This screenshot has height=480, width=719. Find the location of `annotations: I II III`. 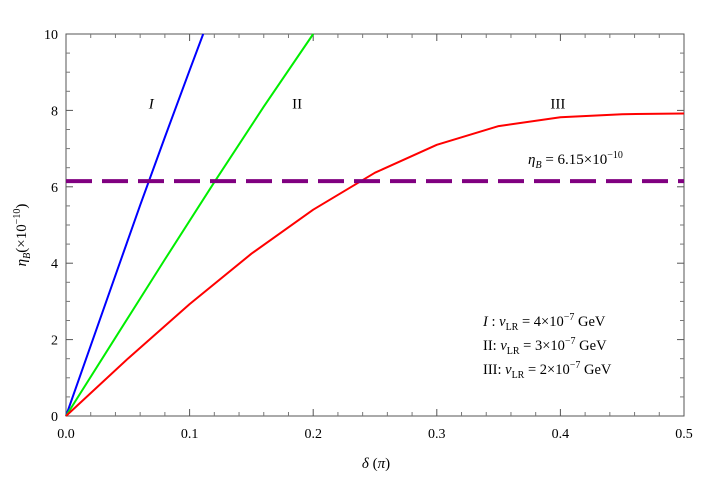

annotations: I II III is located at coordinates (357, 104).